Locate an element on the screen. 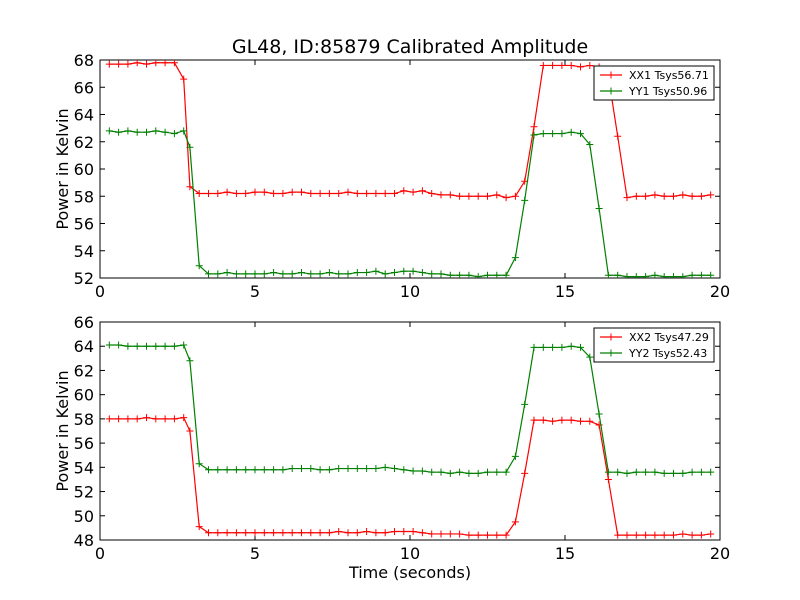 This screenshot has height=600, width=800. top-x-tick-label: 15 is located at coordinates (565, 291).